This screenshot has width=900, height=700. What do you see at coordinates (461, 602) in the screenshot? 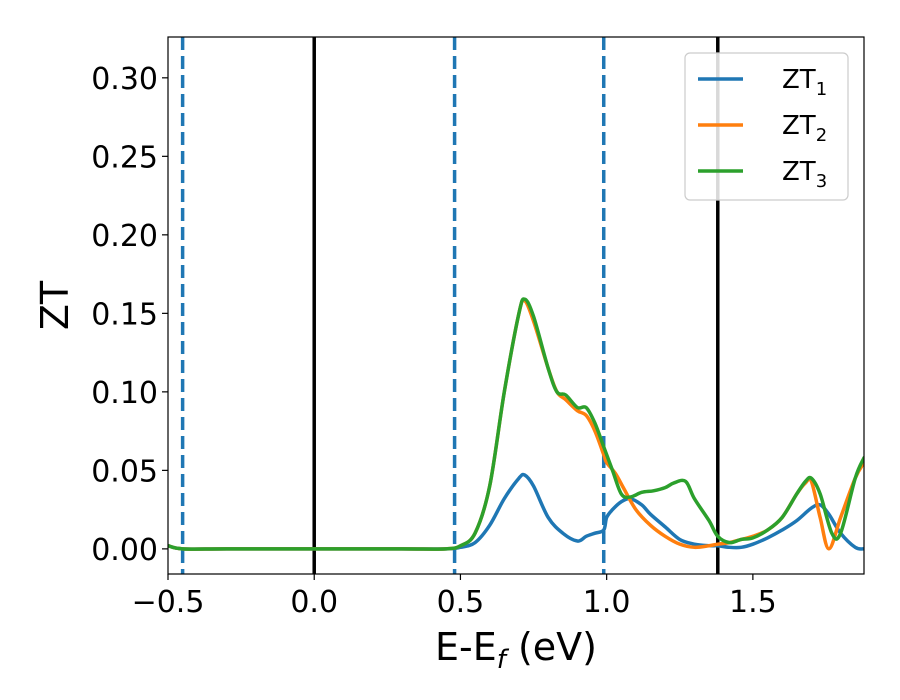
I see `x-tick-label: 0.5` at bounding box center [461, 602].